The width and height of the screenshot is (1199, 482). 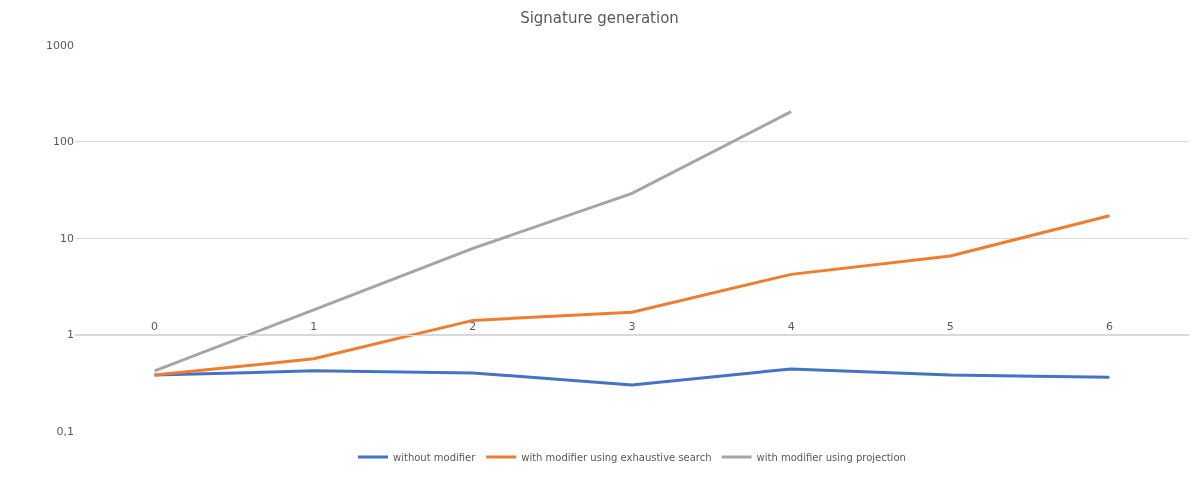 I want to click on legend-label: without modifier, so click(x=435, y=457).